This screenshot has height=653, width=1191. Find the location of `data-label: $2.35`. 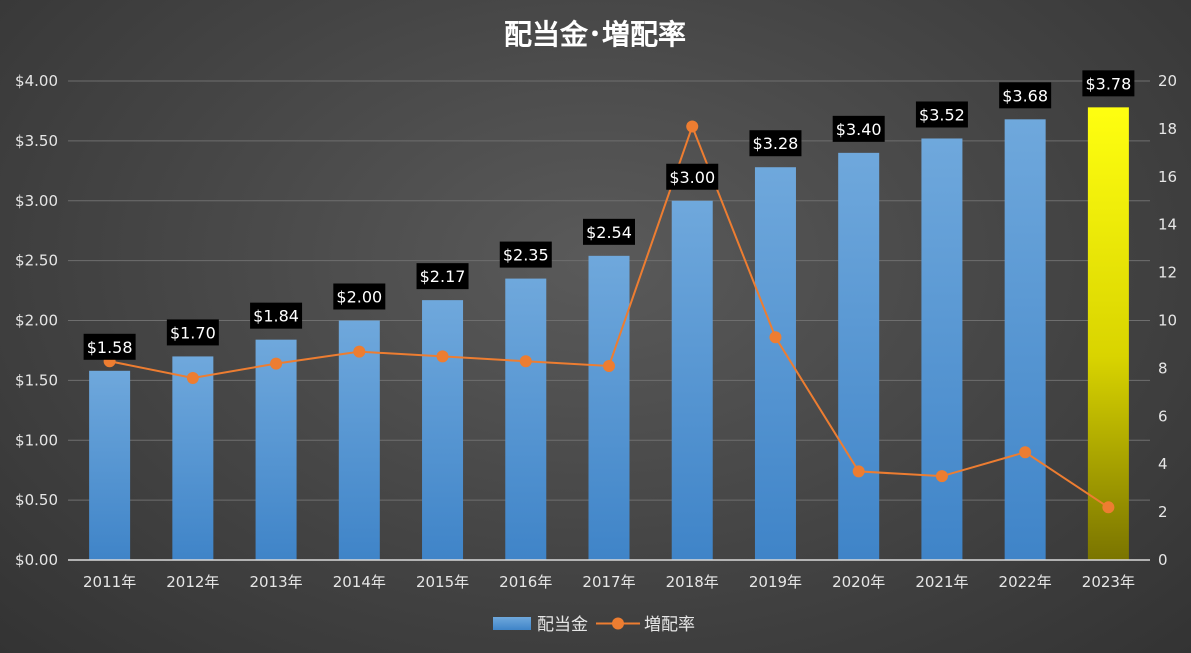

data-label: $2.35 is located at coordinates (525, 254).